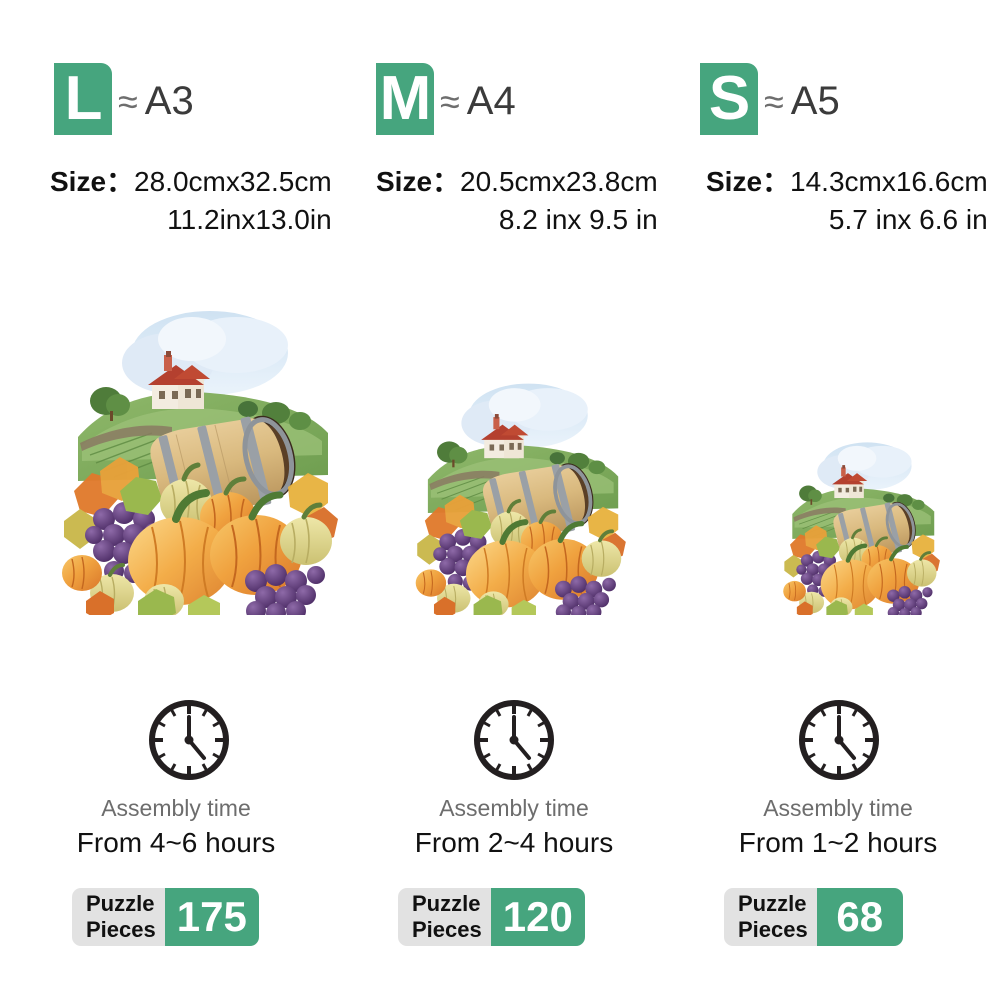 The image size is (1000, 1000). Describe the element at coordinates (520, 497) in the screenshot. I see `autumn-harvest-puzzle-medium` at that location.